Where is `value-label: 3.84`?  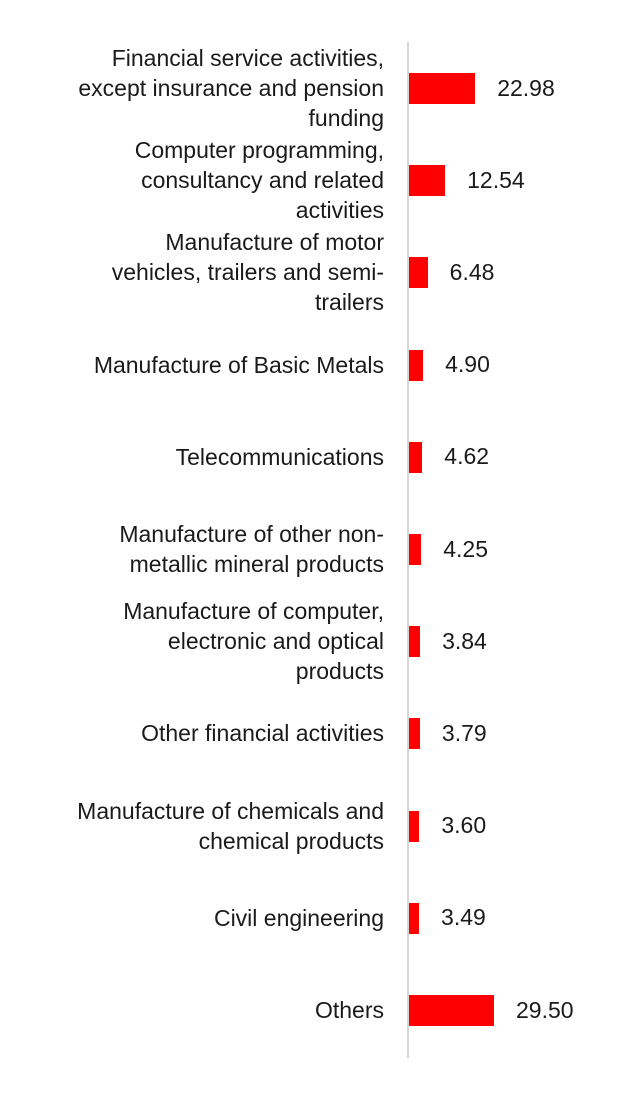 value-label: 3.84 is located at coordinates (464, 640).